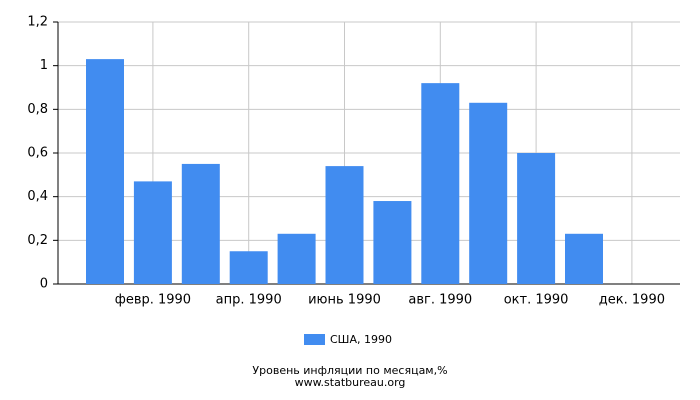 Image resolution: width=700 pixels, height=400 pixels. I want to click on y-tick-label: 1,2, so click(37, 22).